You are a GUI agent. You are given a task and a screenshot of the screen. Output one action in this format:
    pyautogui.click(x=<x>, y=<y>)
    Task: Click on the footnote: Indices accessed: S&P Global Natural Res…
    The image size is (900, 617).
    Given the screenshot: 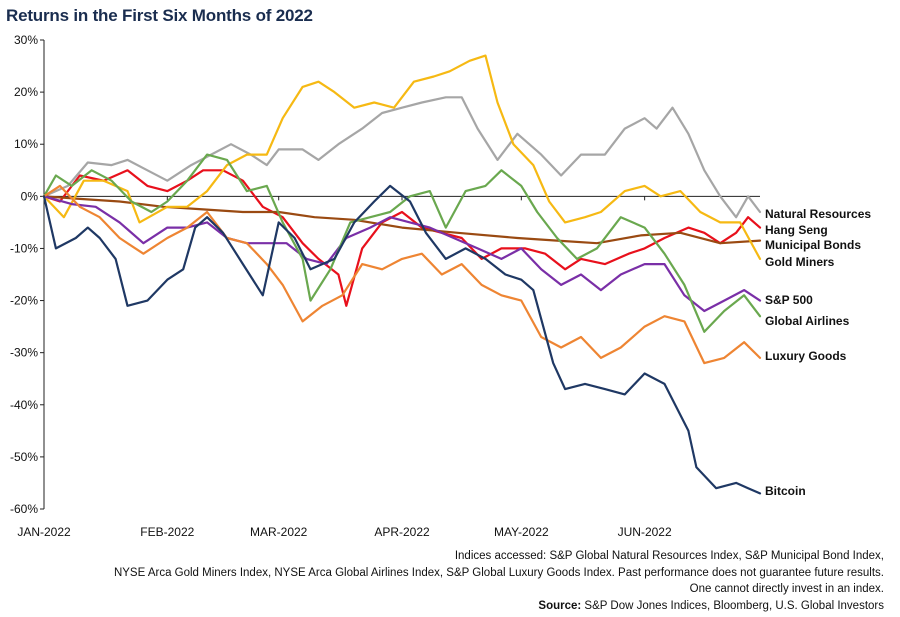 What is the action you would take?
    pyautogui.click(x=444, y=581)
    